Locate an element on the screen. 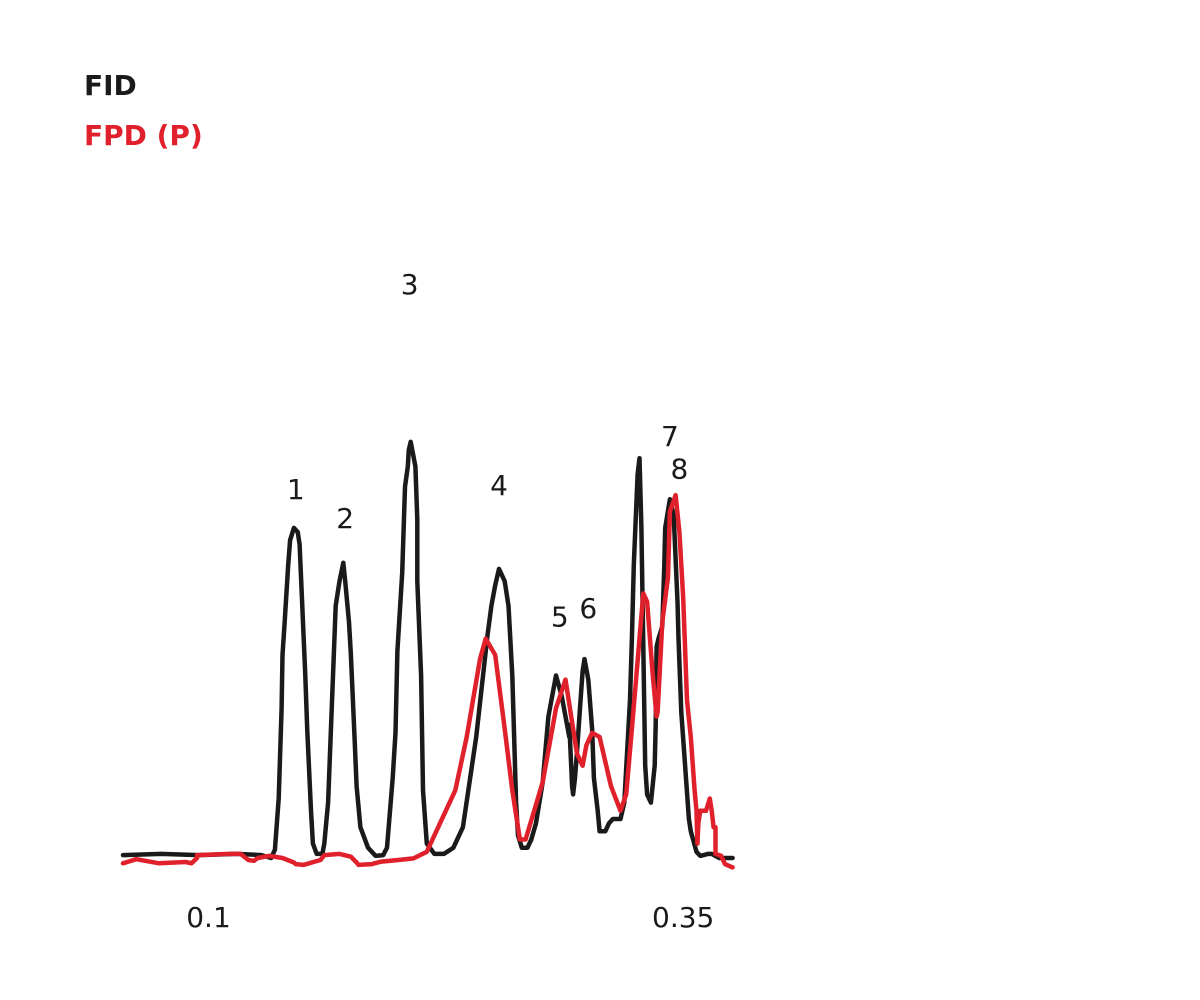 Image resolution: width=1200 pixels, height=1000 pixels. peak-label-1: 1 is located at coordinates (296, 489).